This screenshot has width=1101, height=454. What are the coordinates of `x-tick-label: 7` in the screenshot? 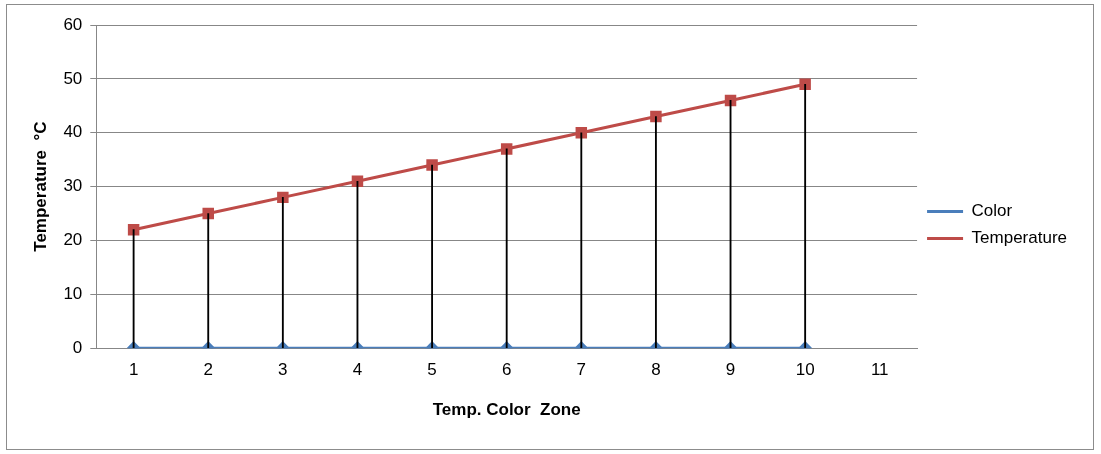 It's located at (581, 370).